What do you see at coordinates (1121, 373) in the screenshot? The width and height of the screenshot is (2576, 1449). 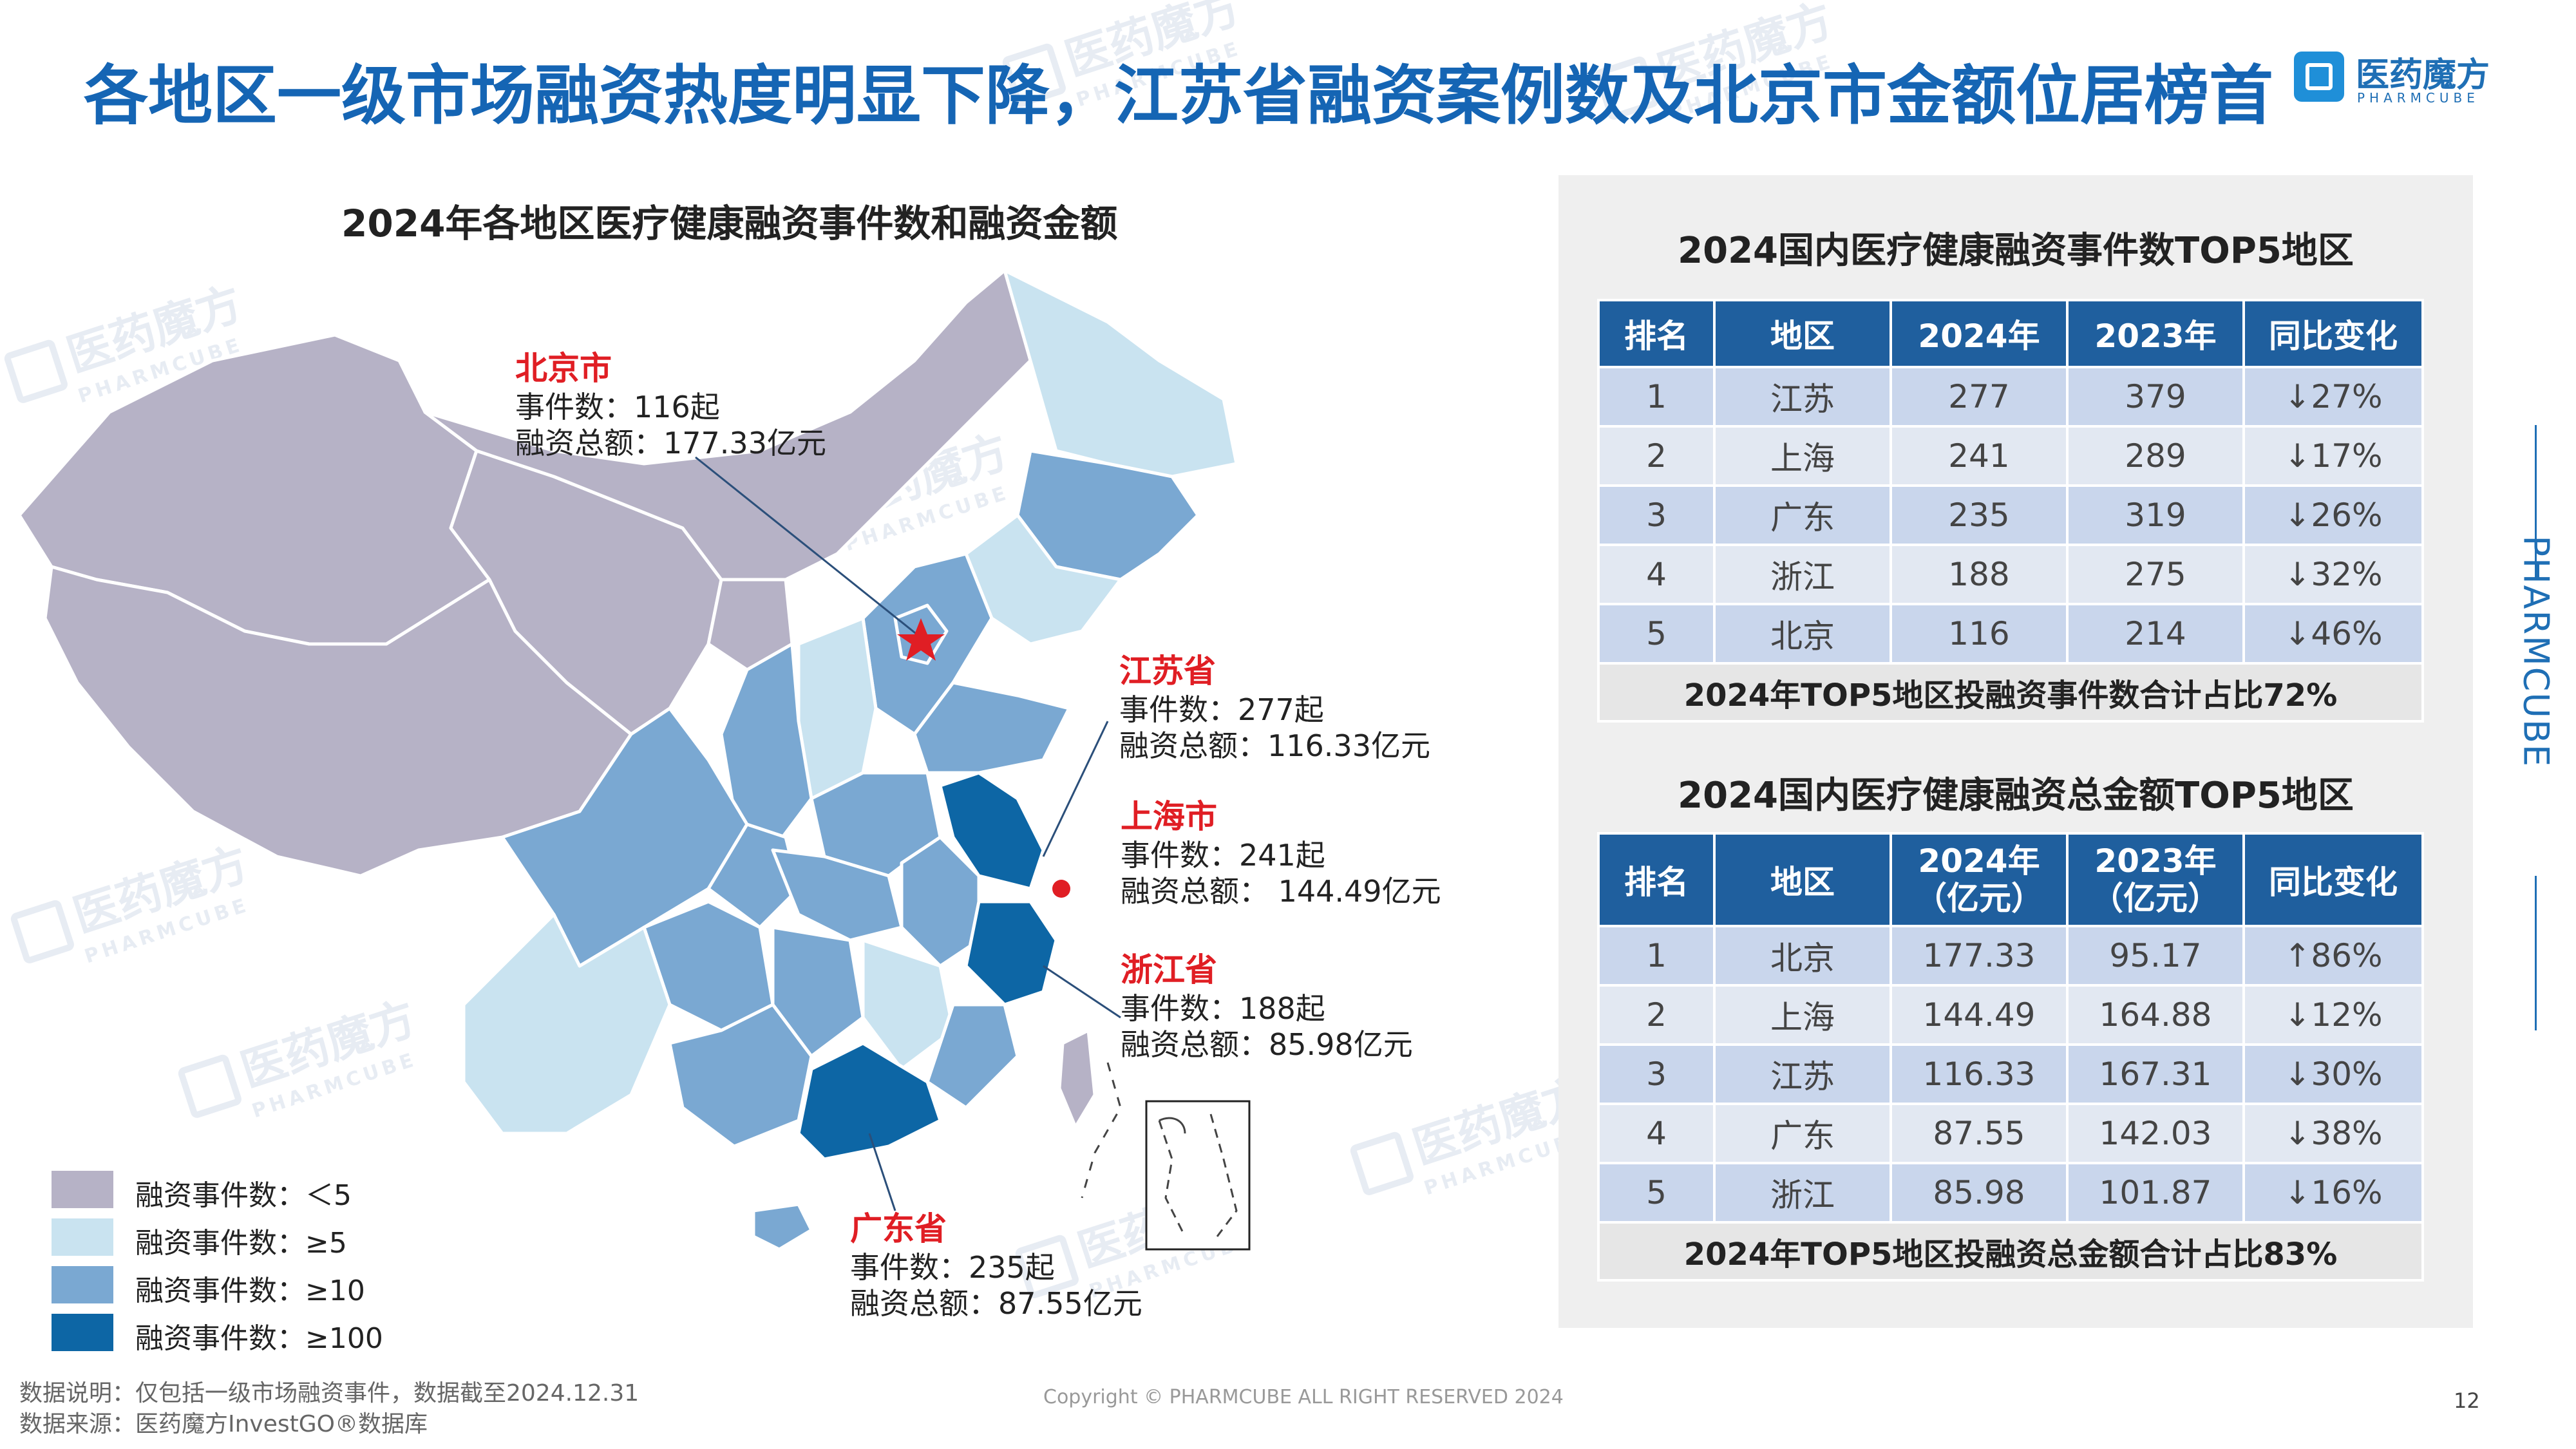 I see `region-heilongjiang` at bounding box center [1121, 373].